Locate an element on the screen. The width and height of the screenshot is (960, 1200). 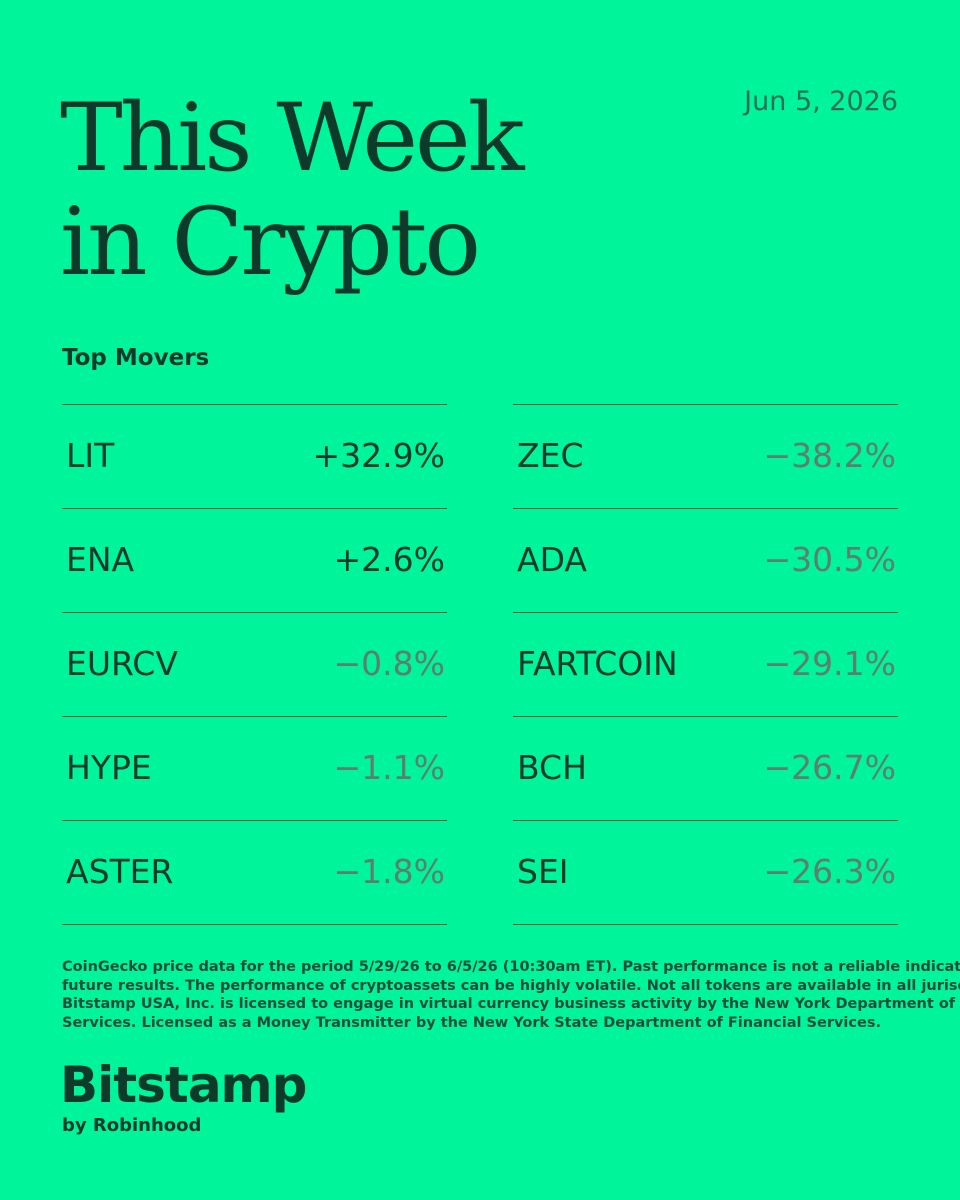
change: −1.1% is located at coordinates (389, 767).